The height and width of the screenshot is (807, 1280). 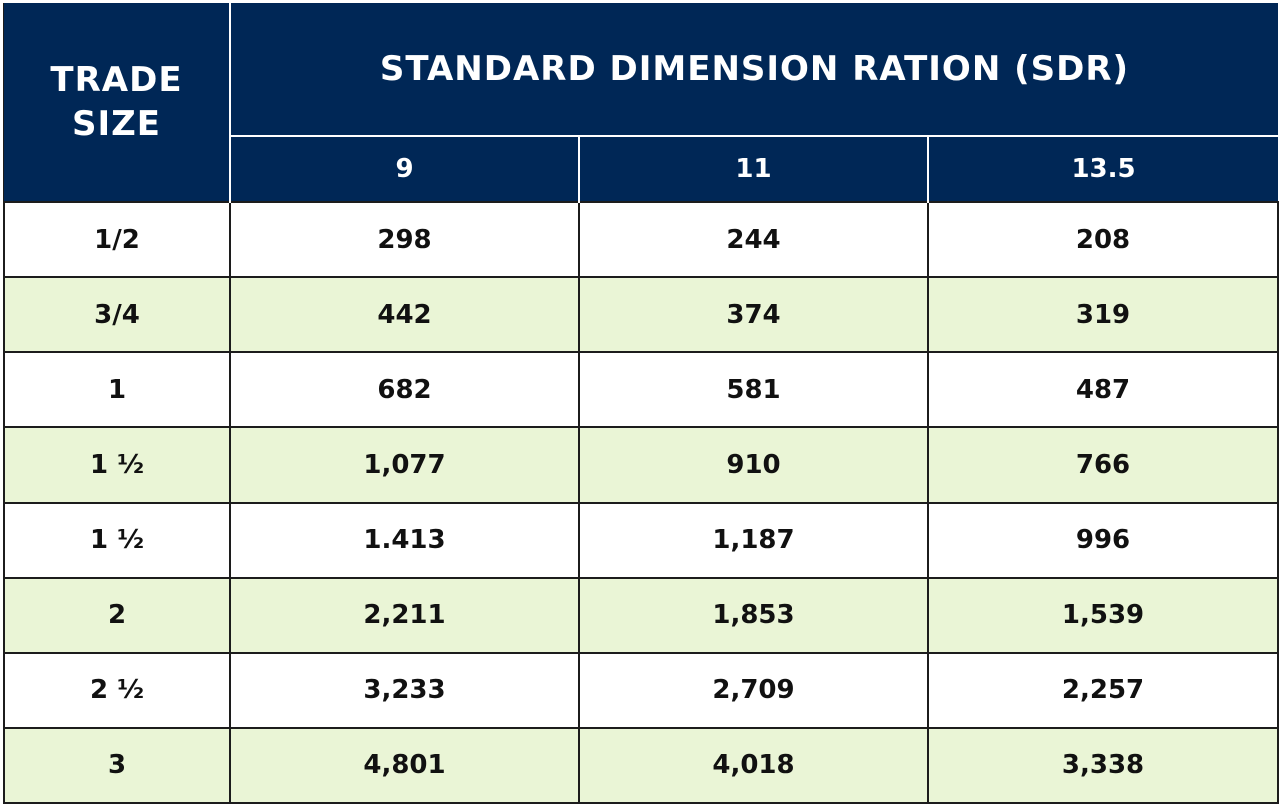 What do you see at coordinates (404, 615) in the screenshot?
I see `value-cell: 2,211` at bounding box center [404, 615].